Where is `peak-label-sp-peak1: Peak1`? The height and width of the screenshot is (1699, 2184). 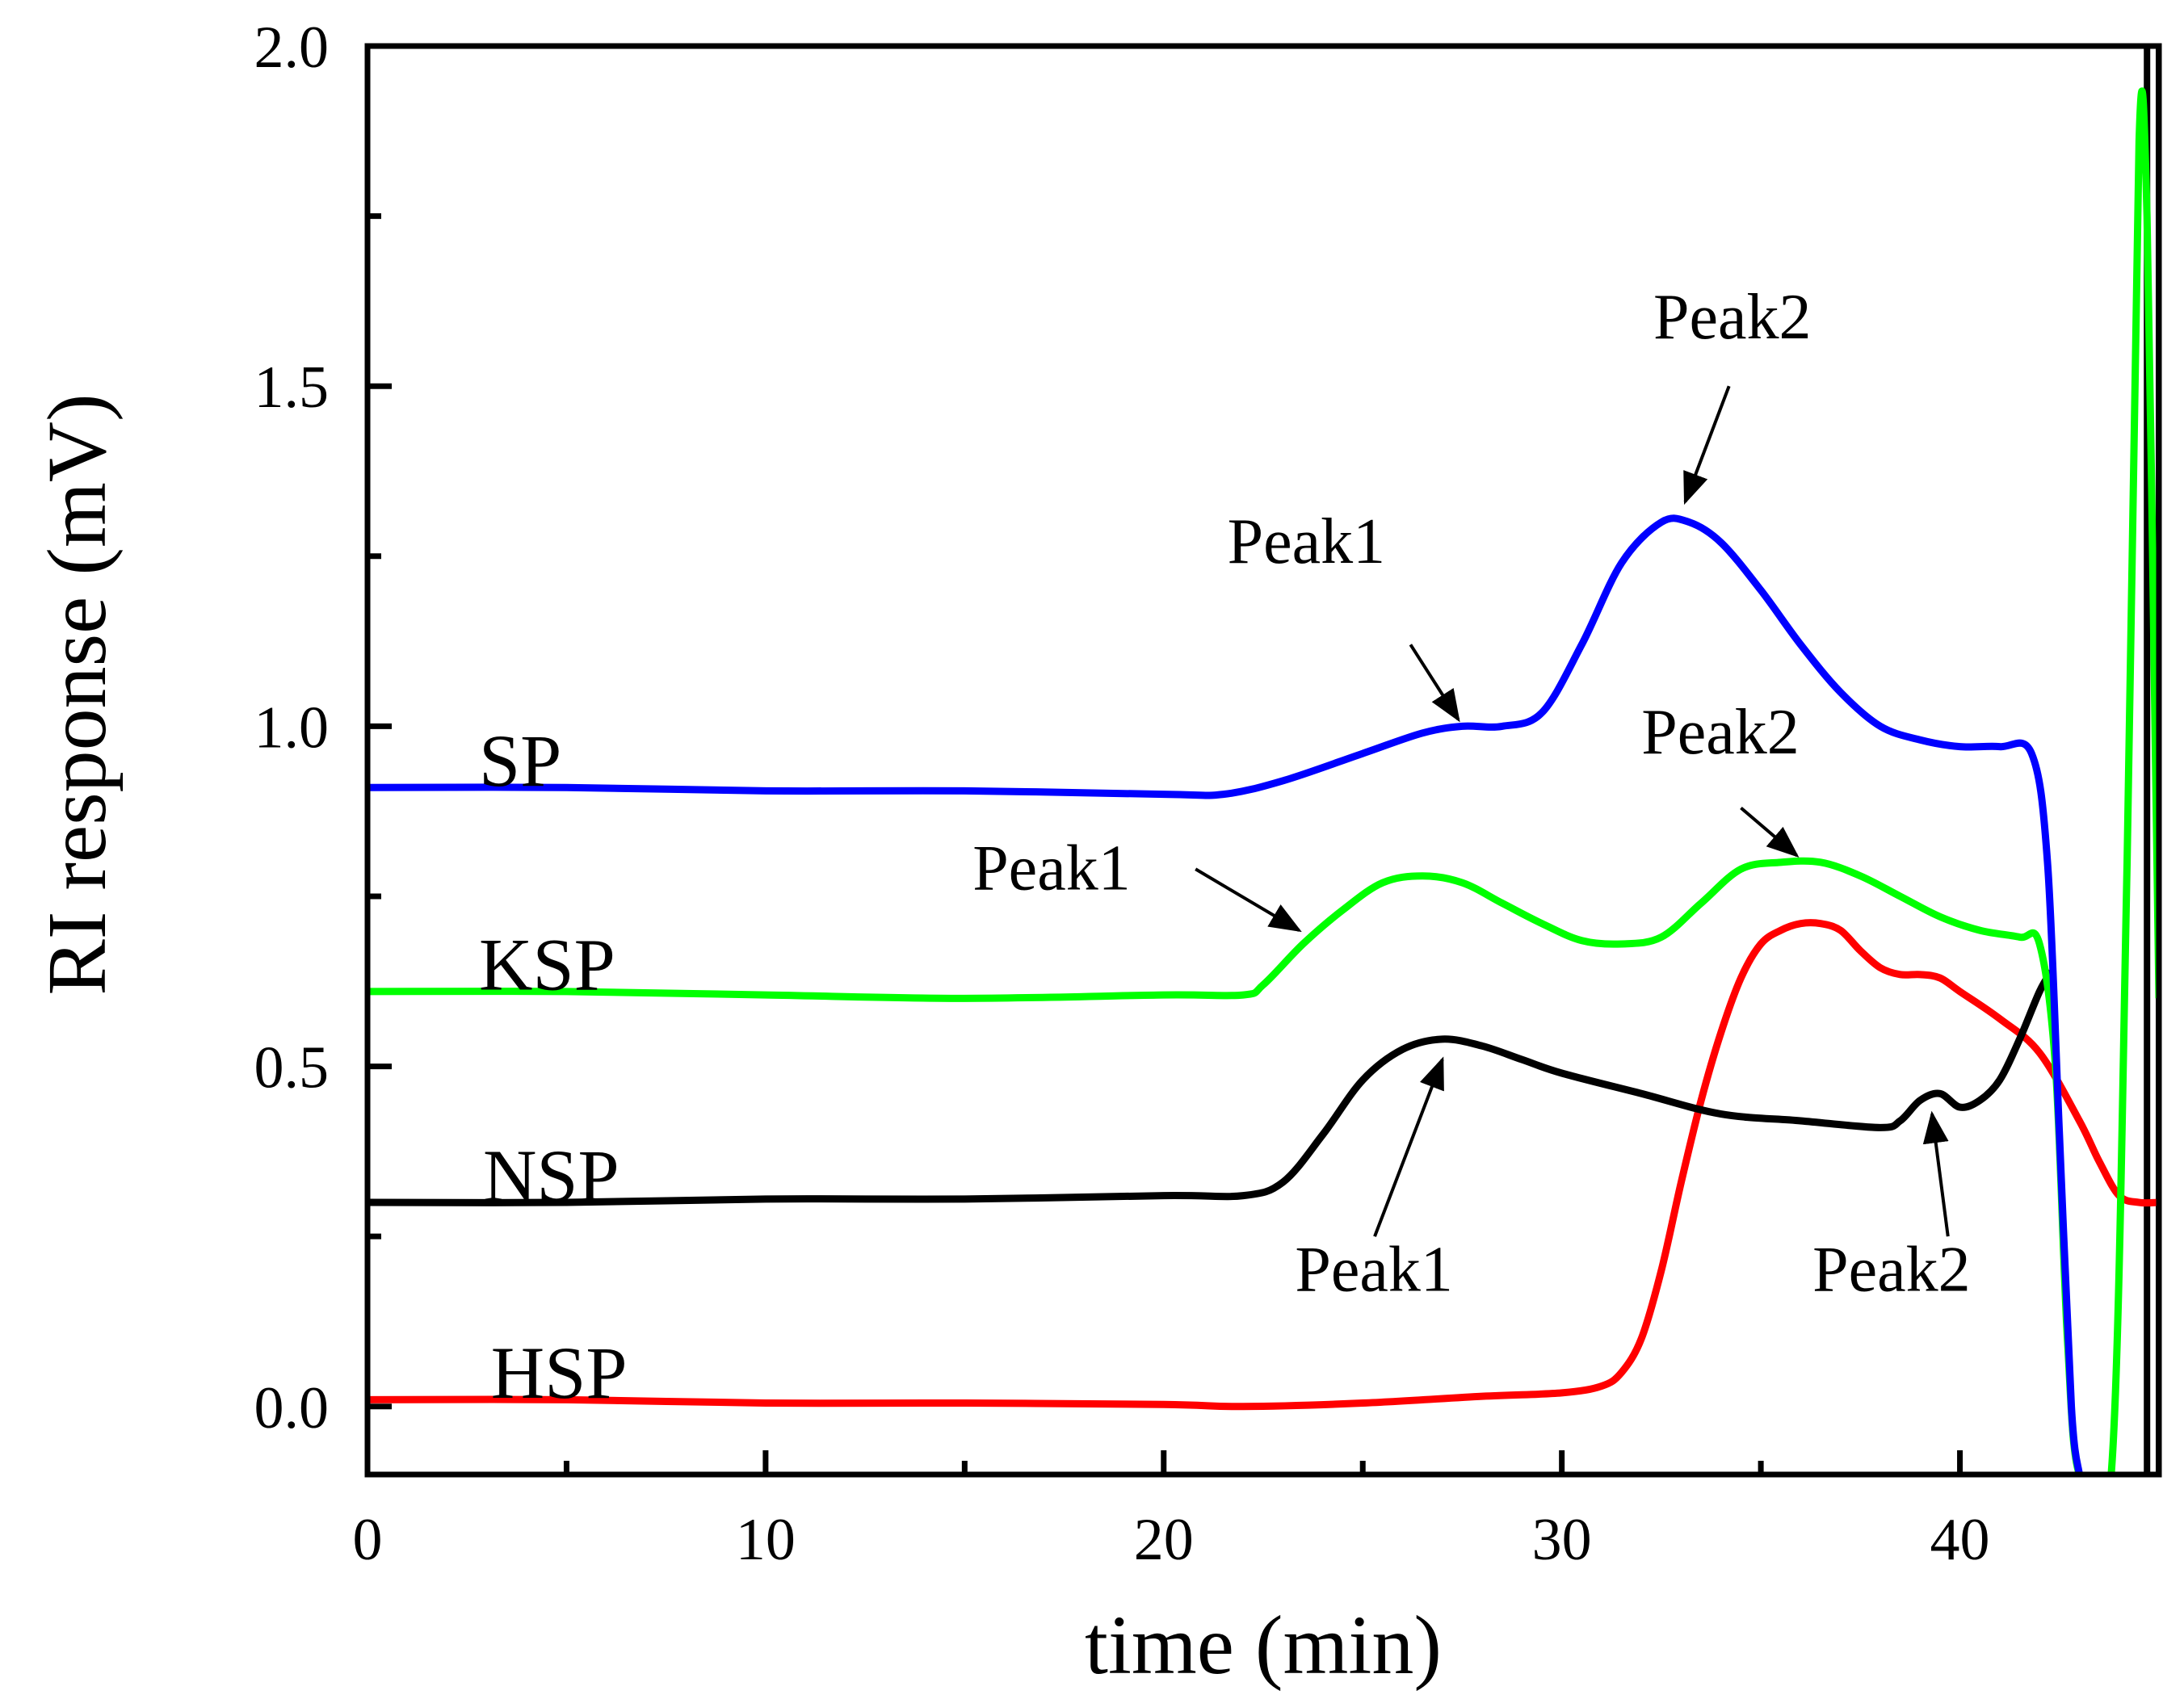
peak-label-sp-peak1: Peak1 is located at coordinates (1307, 541).